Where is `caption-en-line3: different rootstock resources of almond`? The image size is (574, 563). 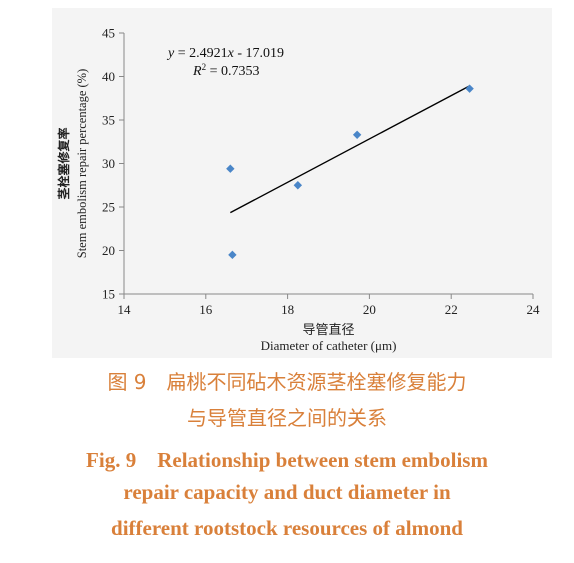
caption-en-line3: different rootstock resources of almond is located at coordinates (287, 528).